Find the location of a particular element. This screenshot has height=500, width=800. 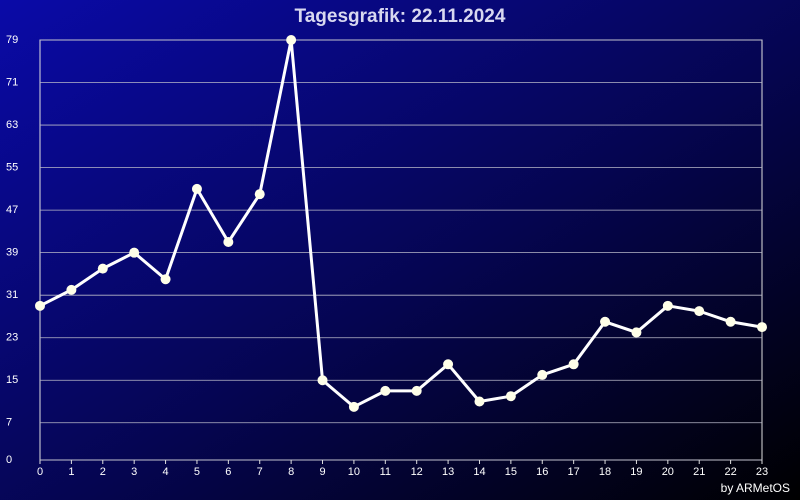

y-tick-label: 71 is located at coordinates (12, 82).